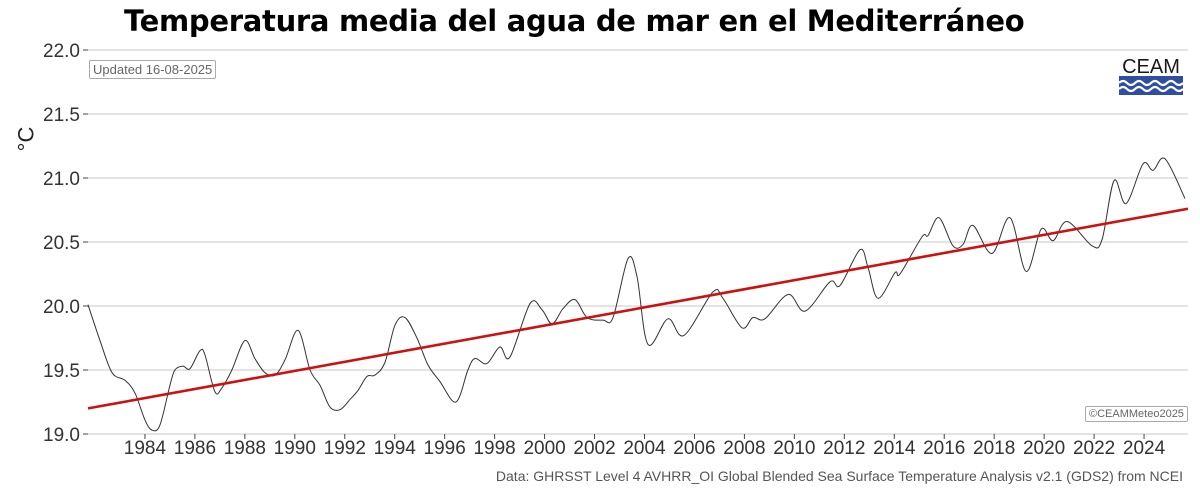 The image size is (1200, 500). I want to click on y-tick-label: 20.0, so click(61, 307).